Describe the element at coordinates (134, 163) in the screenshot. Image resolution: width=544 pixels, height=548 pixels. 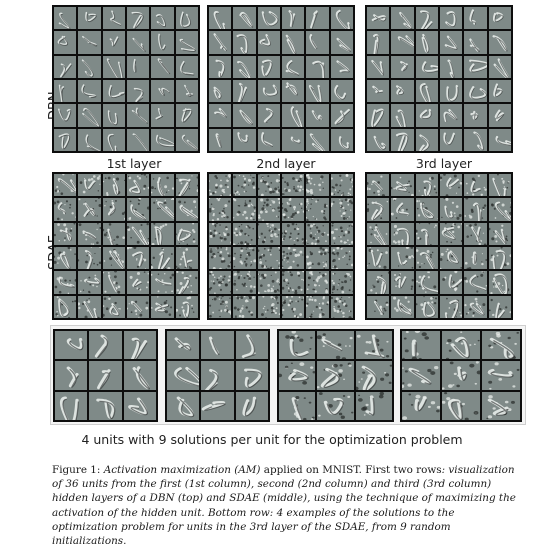
I see `column-label-1st-layer: 1st layer` at that location.